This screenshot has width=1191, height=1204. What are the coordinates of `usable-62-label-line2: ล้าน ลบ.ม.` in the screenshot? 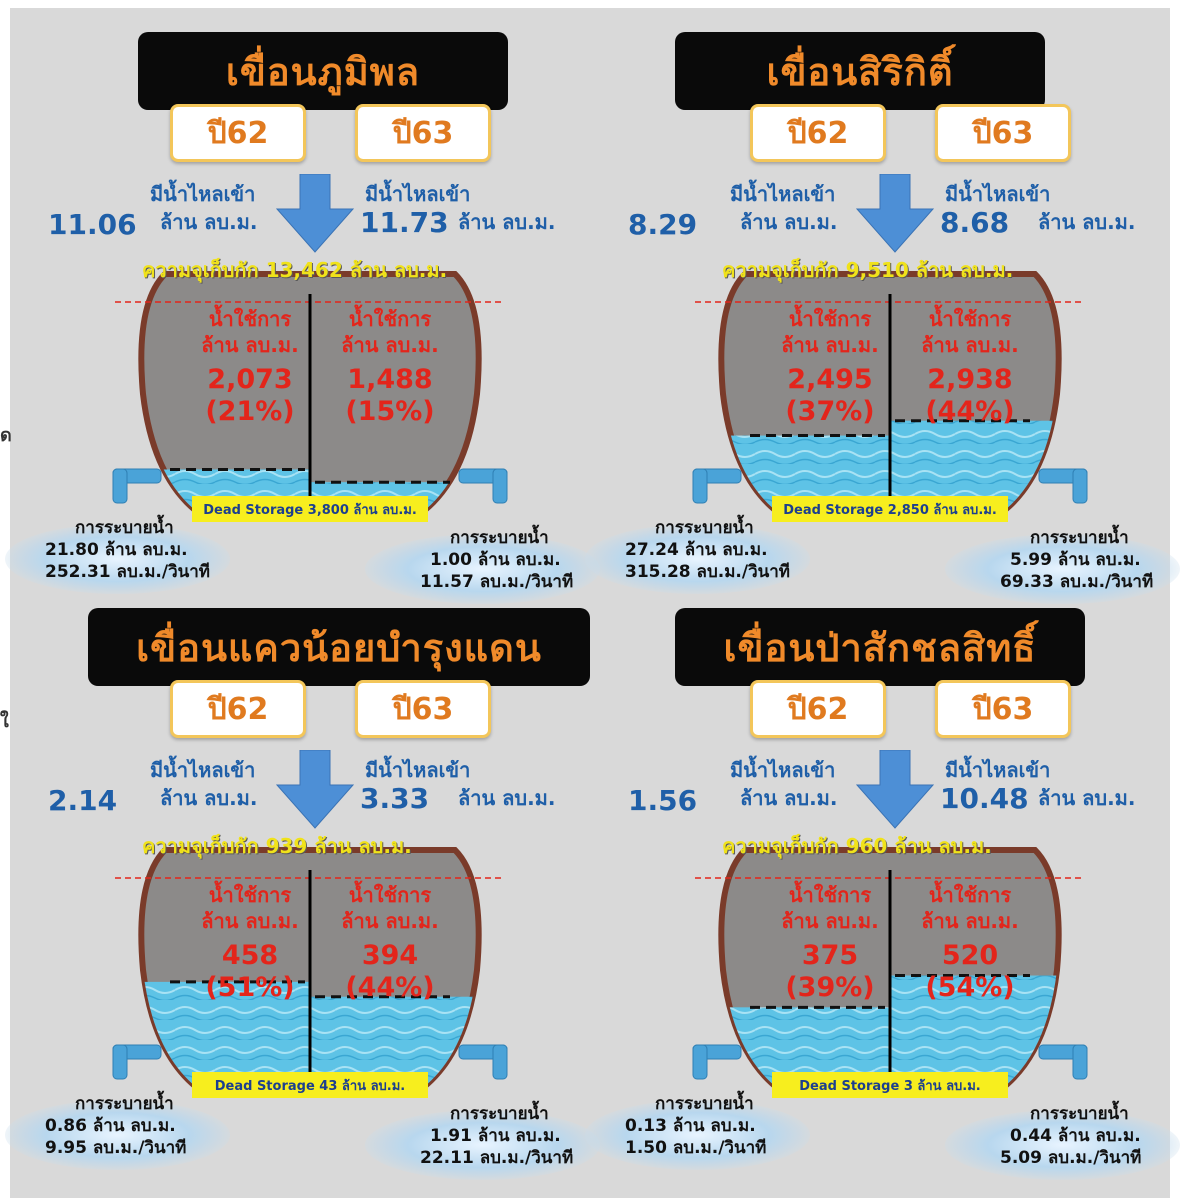 It's located at (830, 921).